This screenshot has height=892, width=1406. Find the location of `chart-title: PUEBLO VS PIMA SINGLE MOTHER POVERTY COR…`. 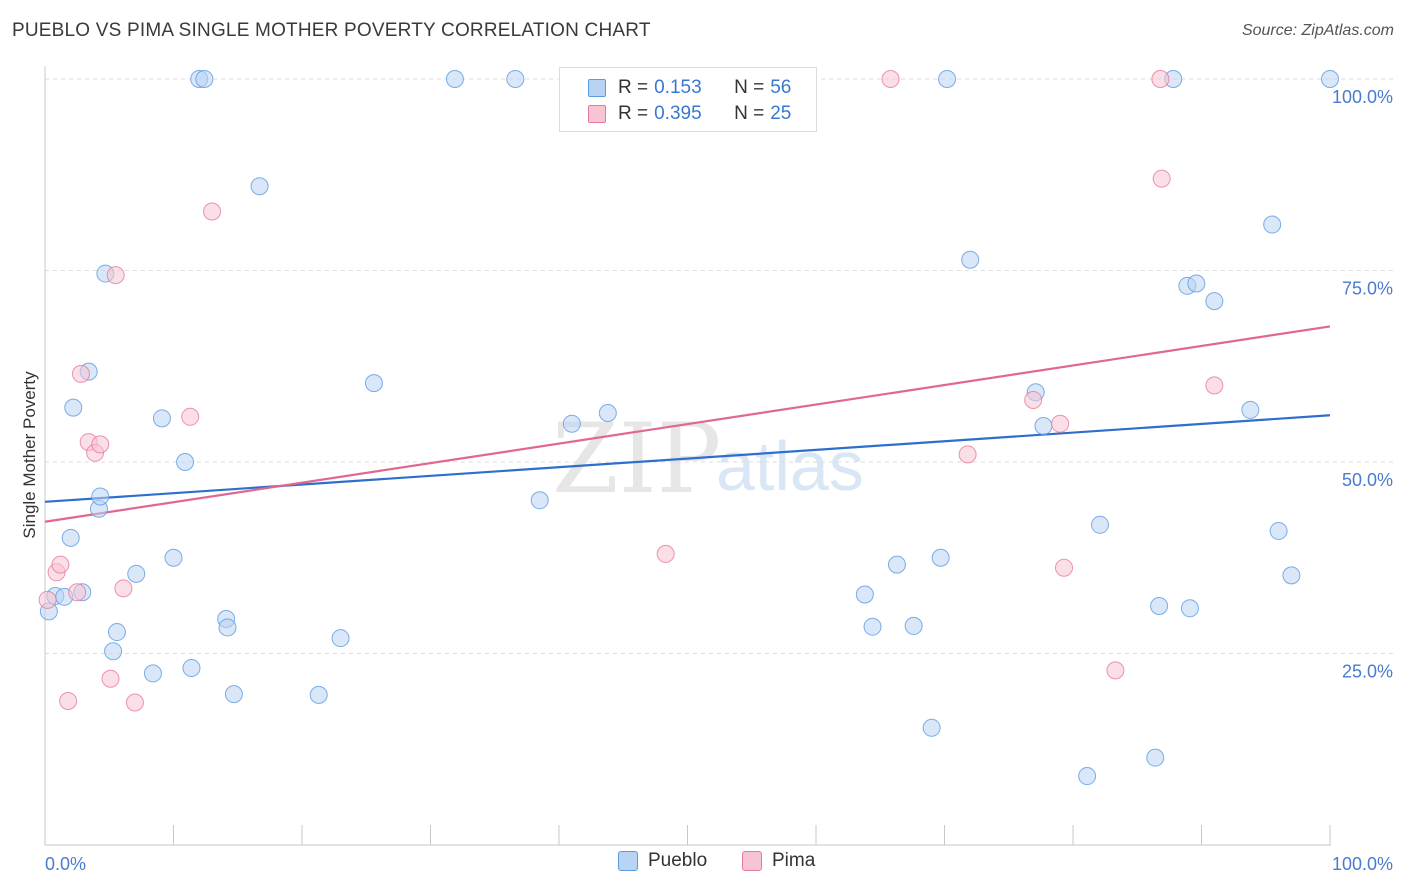

chart-title: PUEBLO VS PIMA SINGLE MOTHER POVERTY COR… is located at coordinates (331, 30).